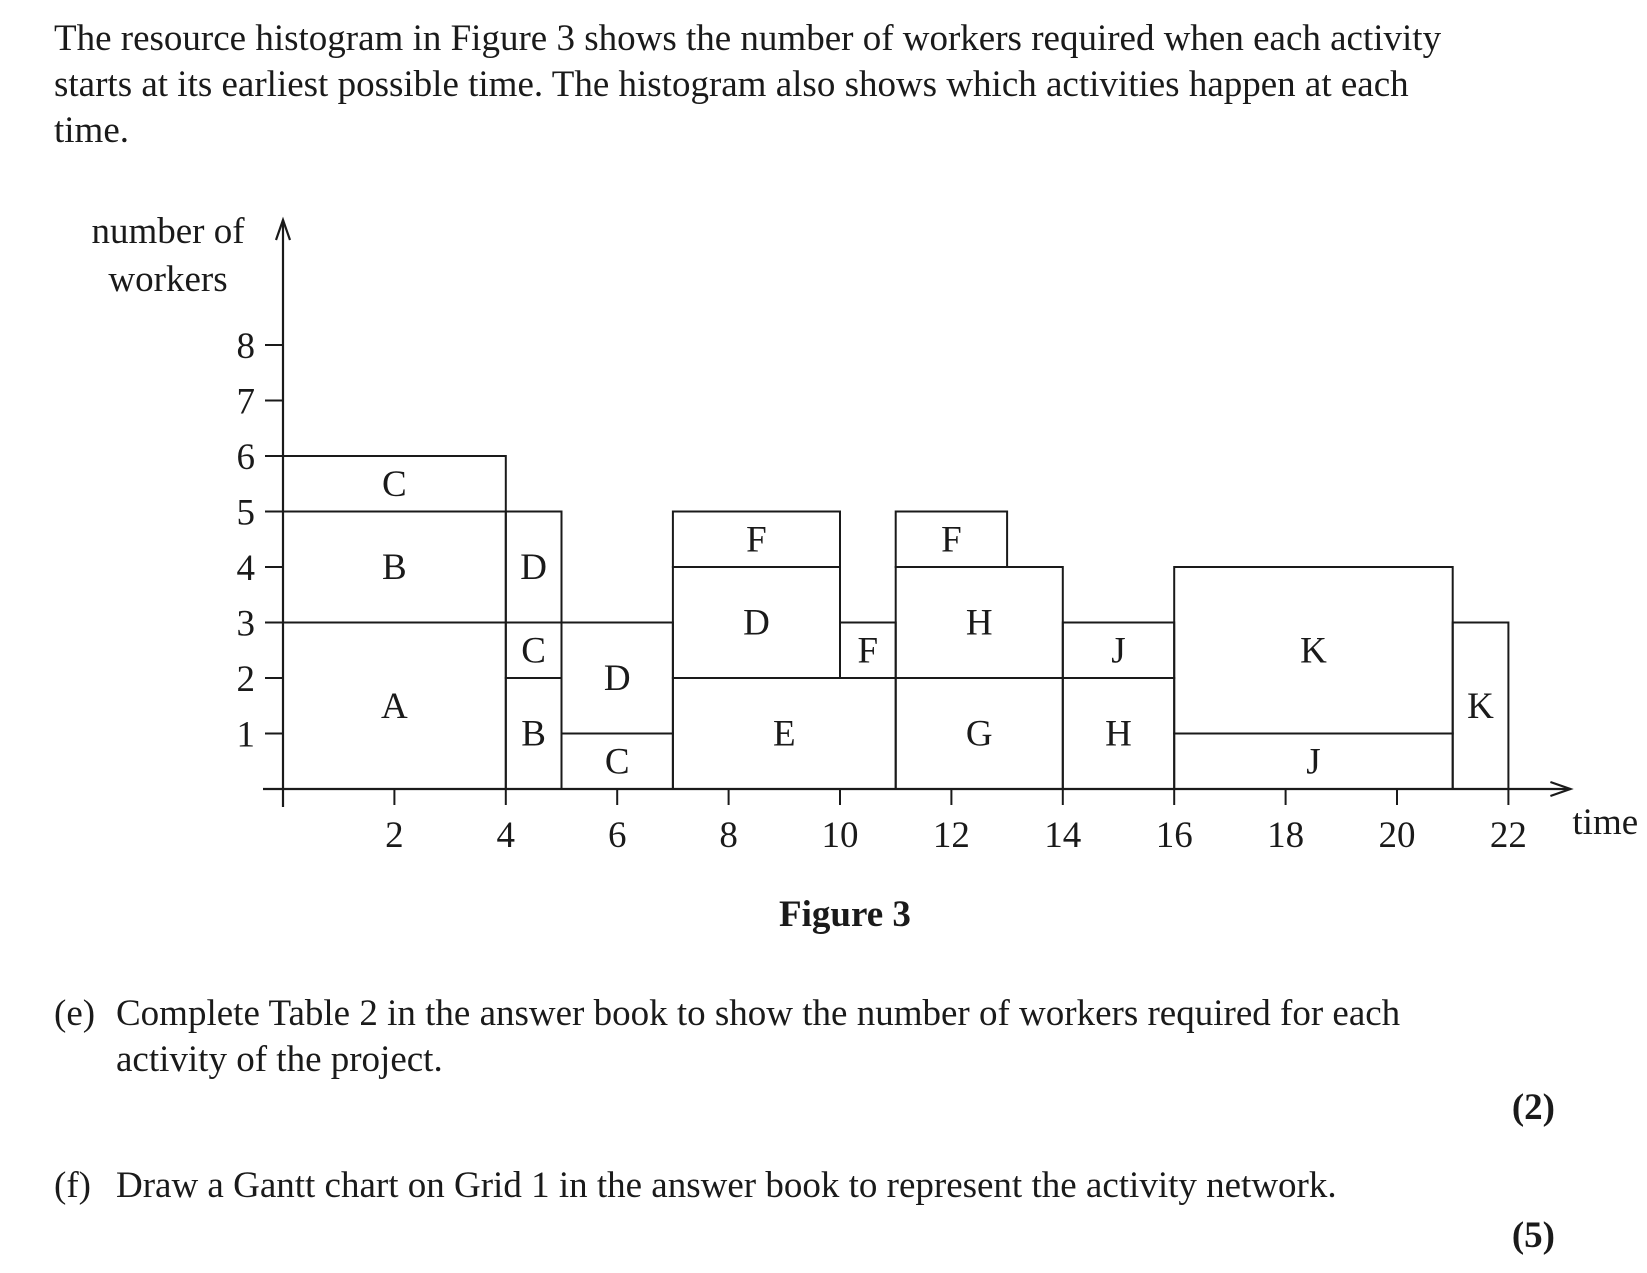  Describe the element at coordinates (1285, 835) in the screenshot. I see `x-tick-label: 18` at that location.